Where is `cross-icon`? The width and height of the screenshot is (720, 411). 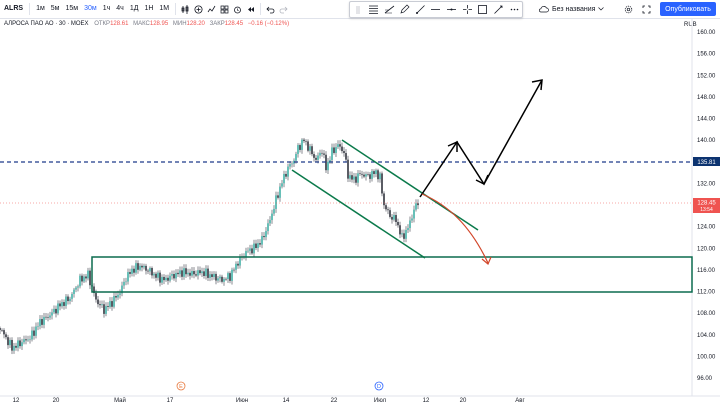
cross-icon is located at coordinates (467, 9).